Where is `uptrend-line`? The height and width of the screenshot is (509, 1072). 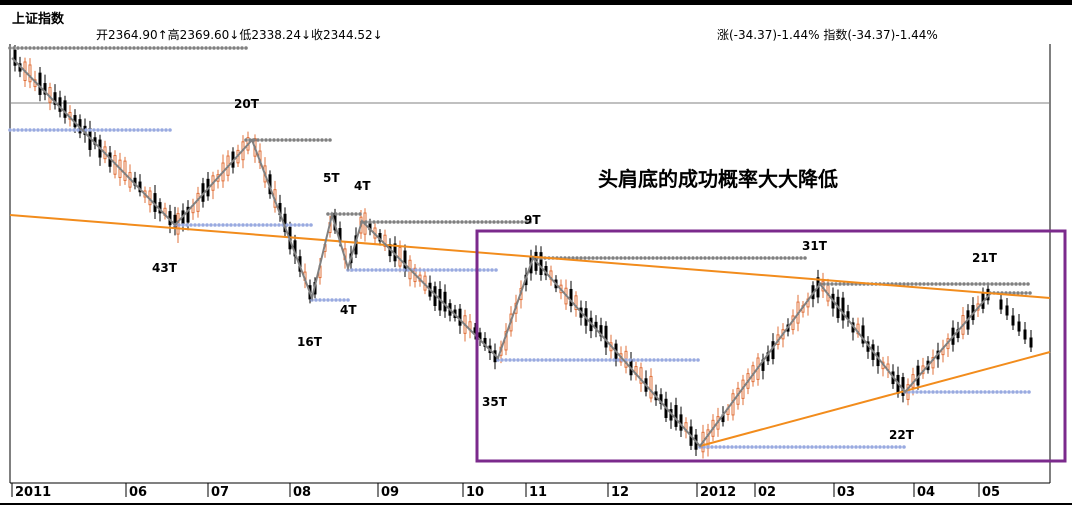
uptrend-line is located at coordinates (875, 399).